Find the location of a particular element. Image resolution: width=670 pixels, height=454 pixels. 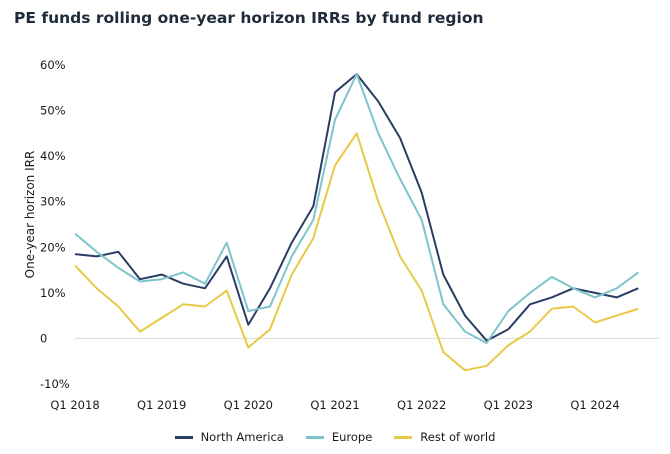

x-tick-label: Q1 2018 is located at coordinates (74, 405).